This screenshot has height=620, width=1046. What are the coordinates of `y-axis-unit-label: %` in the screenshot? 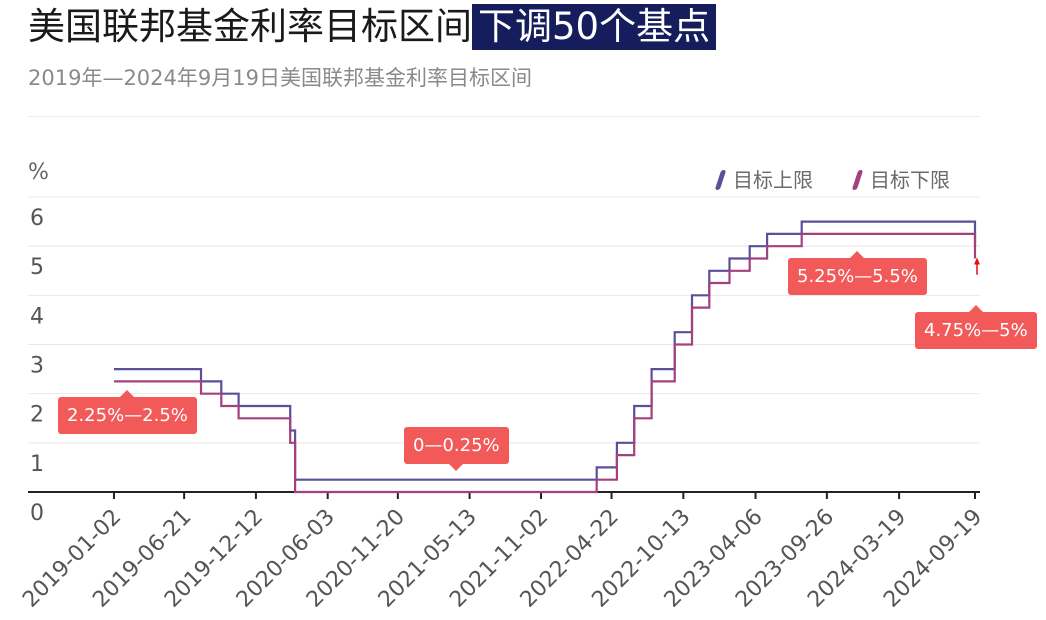 It's located at (38, 172).